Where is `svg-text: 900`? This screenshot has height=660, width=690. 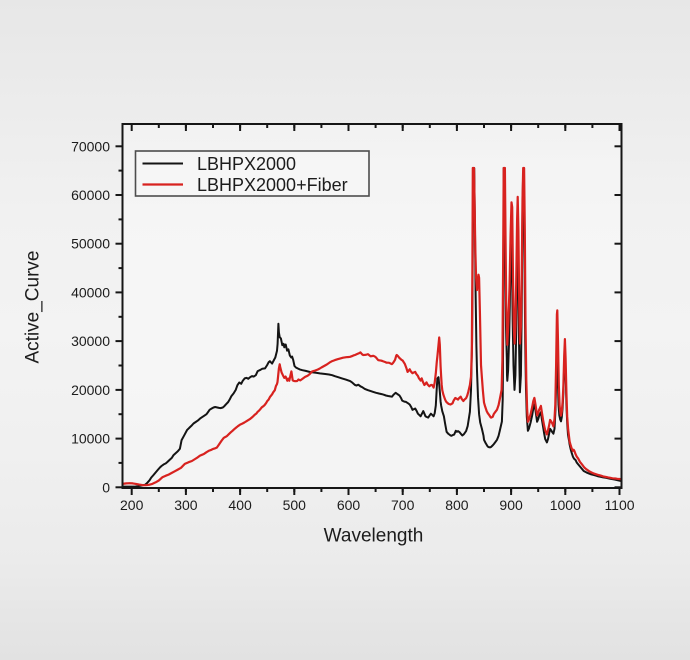
svg-text: 900 is located at coordinates (511, 505).